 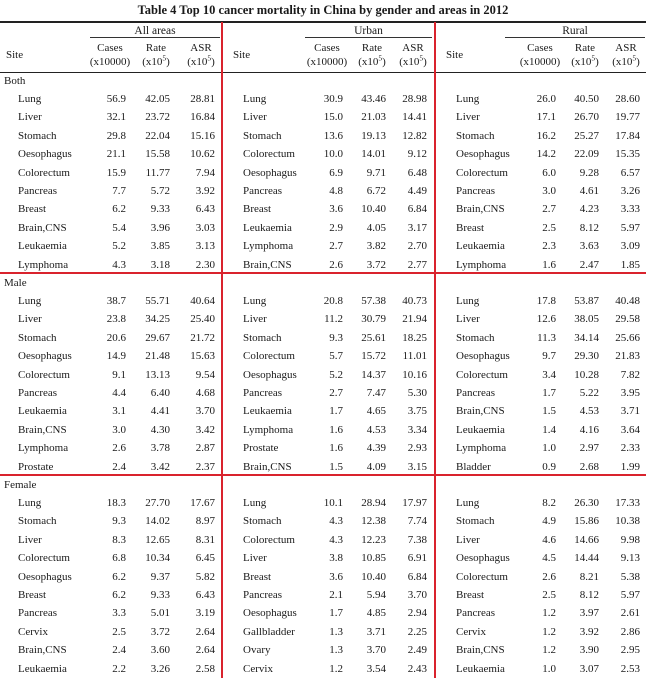 What do you see at coordinates (157, 503) in the screenshot?
I see `rate-cell: 27.70` at bounding box center [157, 503].